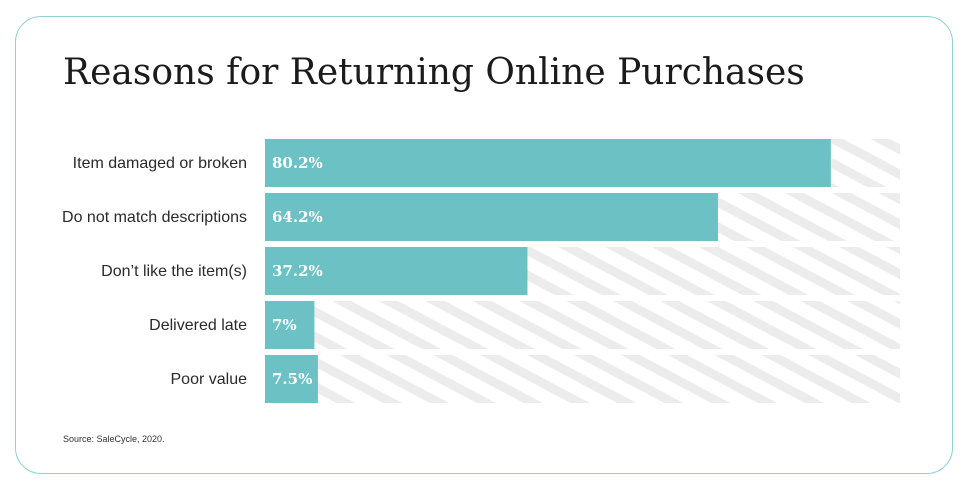 Image resolution: width=970 pixels, height=493 pixels. Describe the element at coordinates (434, 72) in the screenshot. I see `chart-title: Reasons for Returning Online Purchases` at that location.